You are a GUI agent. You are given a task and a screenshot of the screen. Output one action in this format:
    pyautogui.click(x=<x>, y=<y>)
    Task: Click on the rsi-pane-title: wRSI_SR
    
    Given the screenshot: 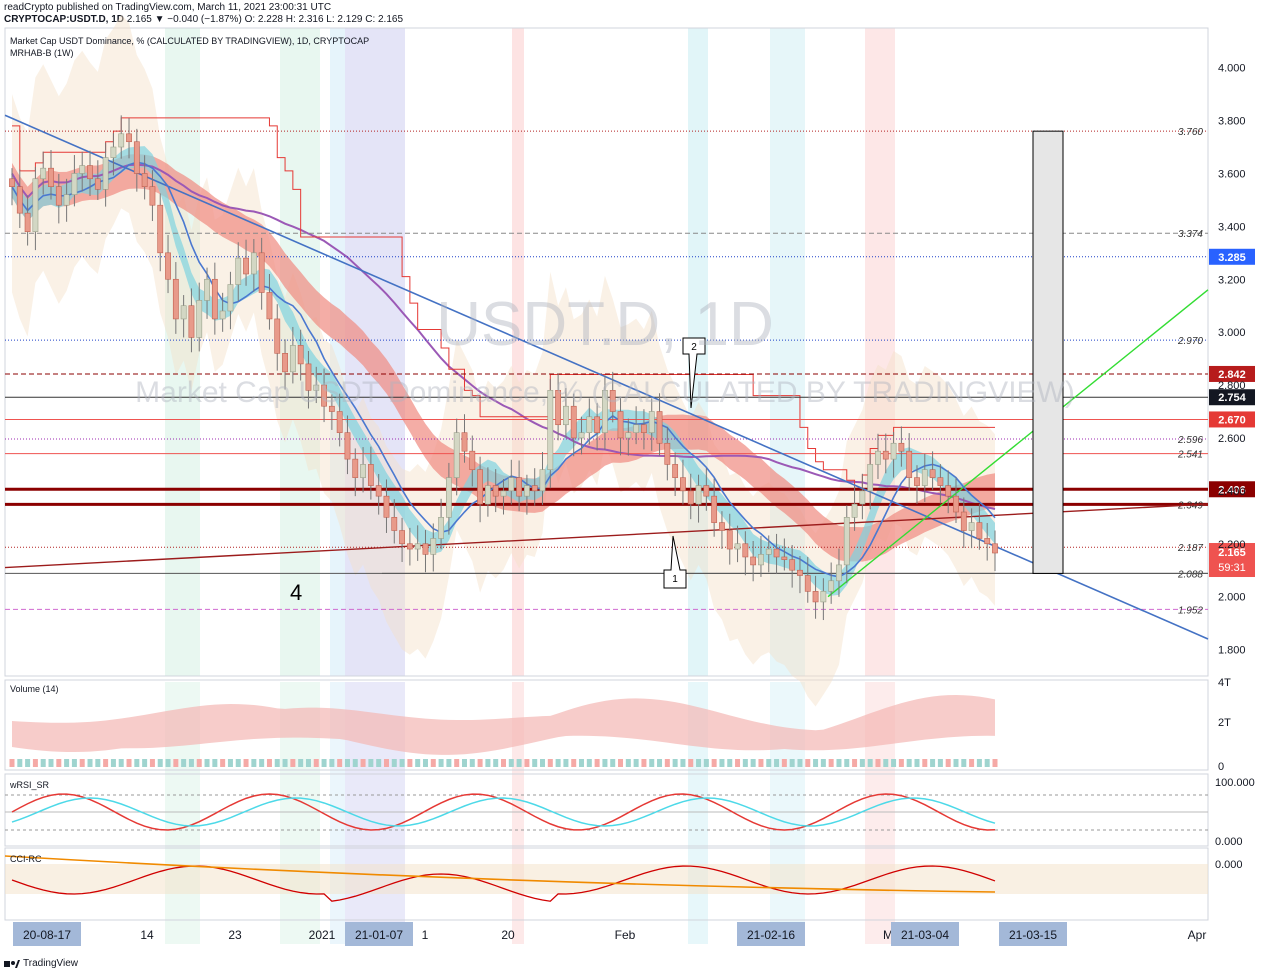 What is the action you would take?
    pyautogui.click(x=29, y=785)
    